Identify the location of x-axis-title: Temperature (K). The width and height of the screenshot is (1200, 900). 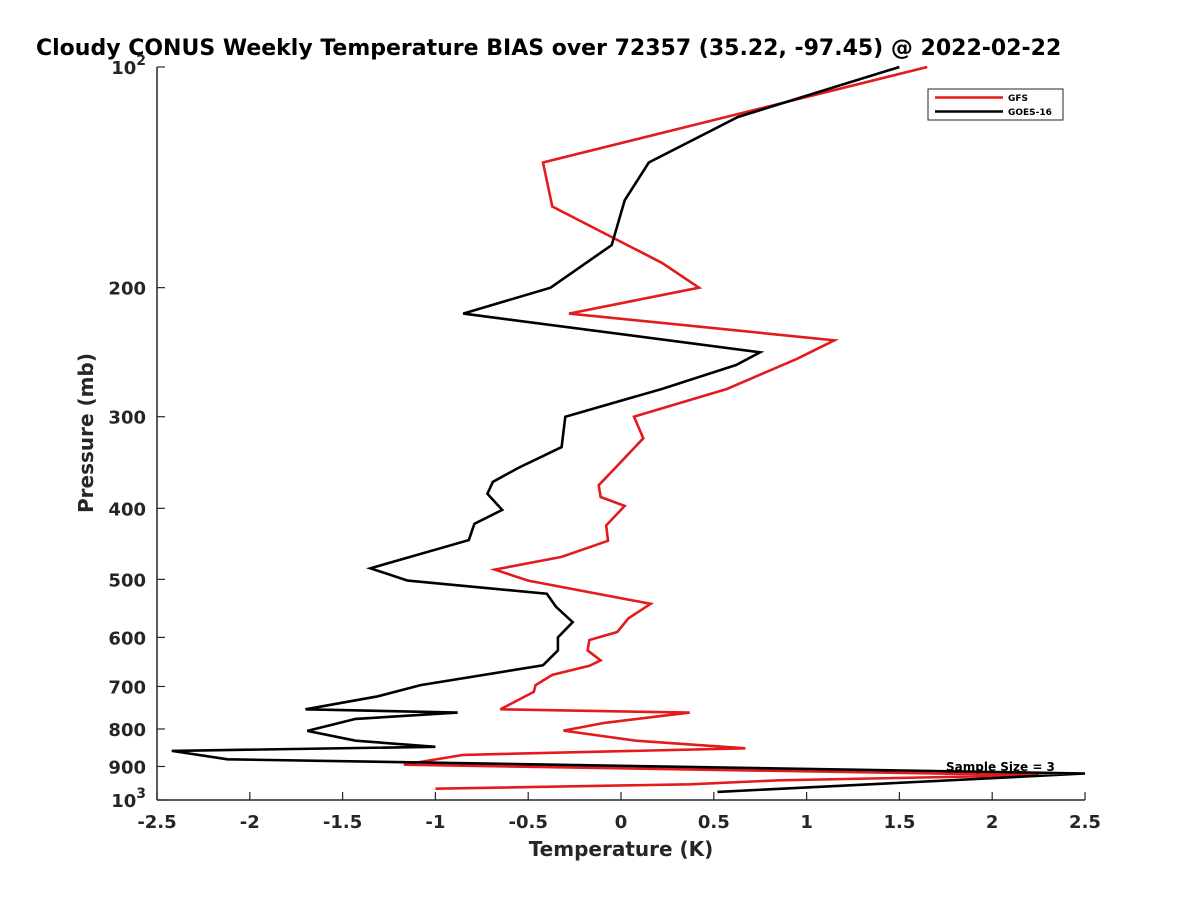
(621, 849).